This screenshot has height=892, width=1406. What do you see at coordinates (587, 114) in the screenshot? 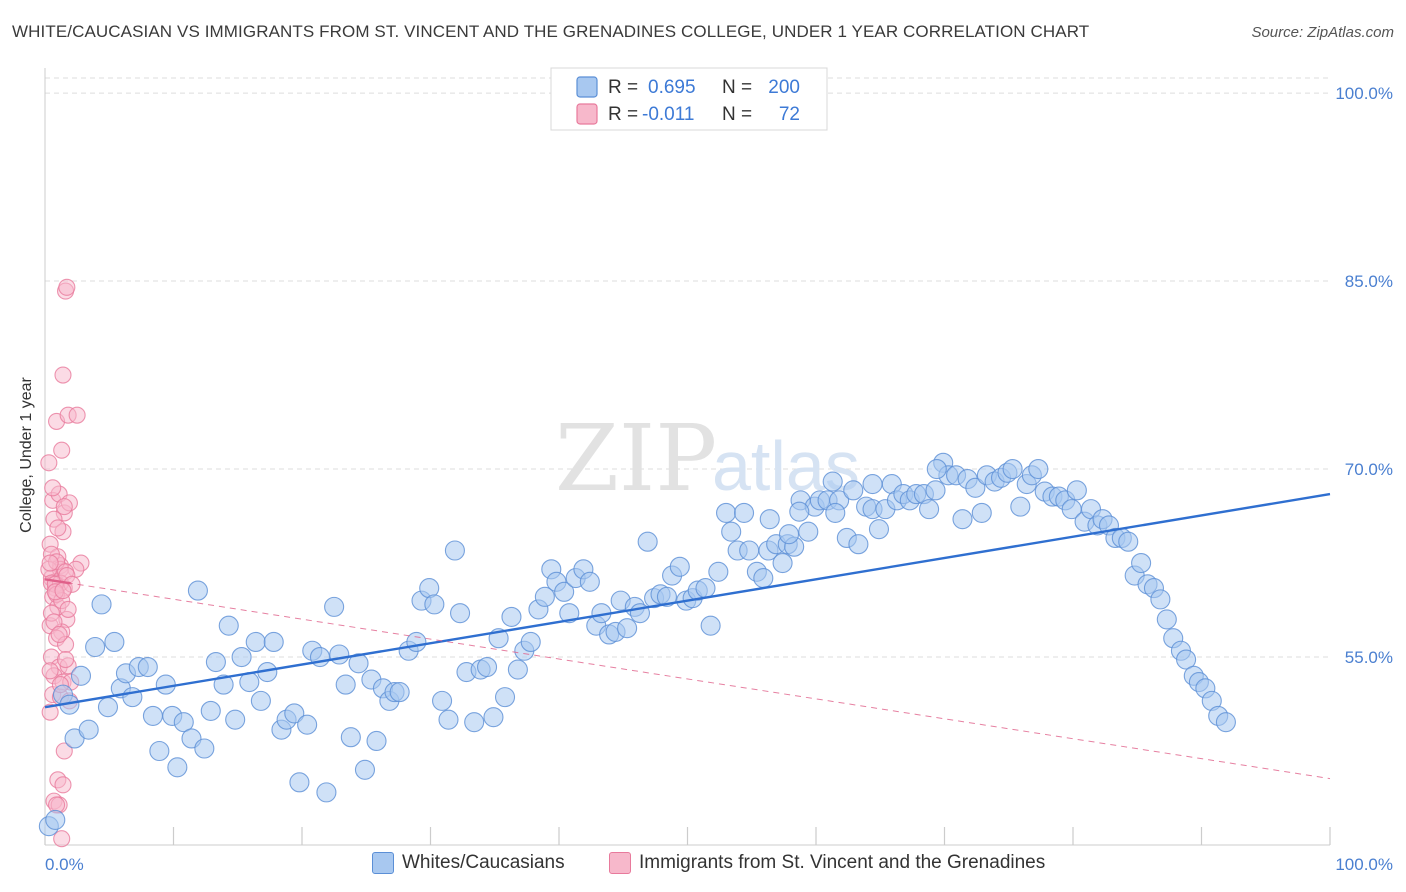
I see `stats-legend-swatch-pink` at bounding box center [587, 114].